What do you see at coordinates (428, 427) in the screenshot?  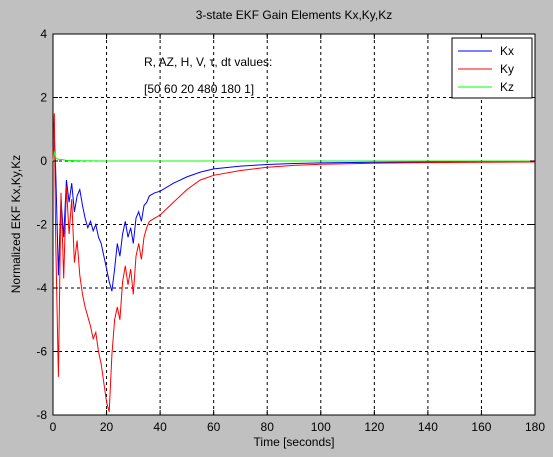 I see `x-tick-label: 140` at bounding box center [428, 427].